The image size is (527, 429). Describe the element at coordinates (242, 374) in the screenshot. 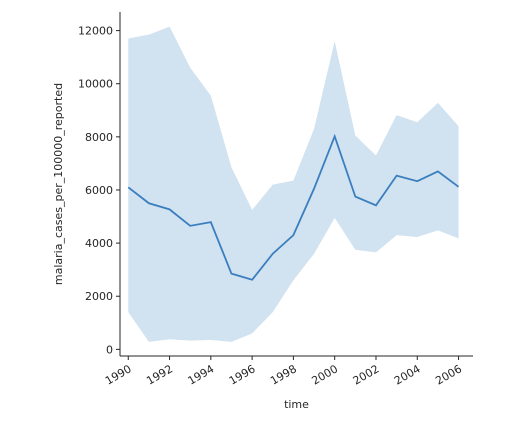

I see `x-tick-label: 1996` at that location.